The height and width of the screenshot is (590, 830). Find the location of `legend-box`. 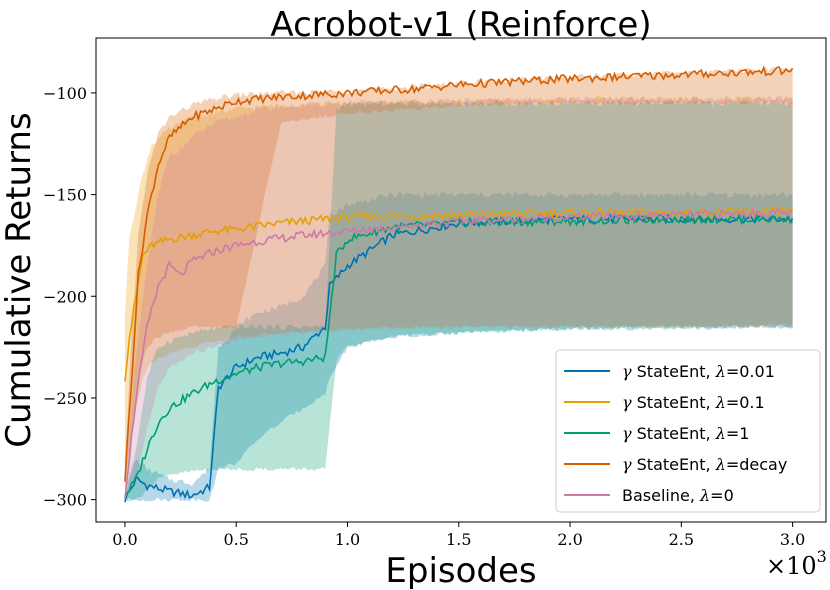

legend-box is located at coordinates (688, 431).